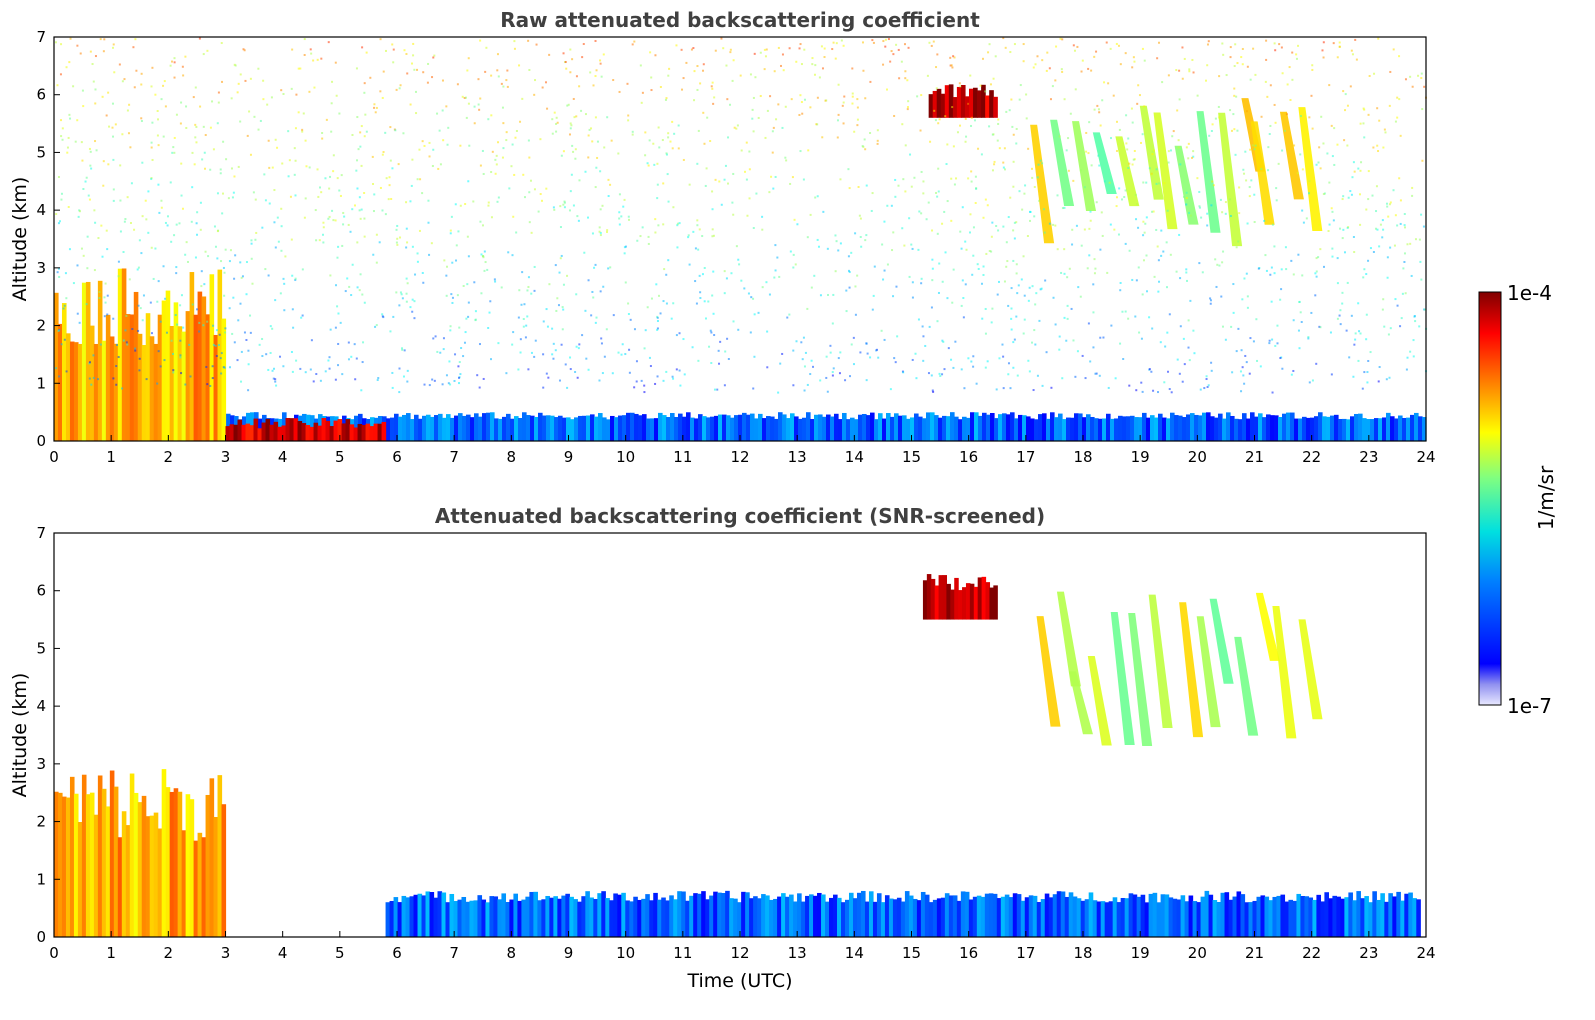 The width and height of the screenshot is (1595, 1020). Describe the element at coordinates (41, 152) in the screenshot. I see `y-tick-label: 5` at that location.